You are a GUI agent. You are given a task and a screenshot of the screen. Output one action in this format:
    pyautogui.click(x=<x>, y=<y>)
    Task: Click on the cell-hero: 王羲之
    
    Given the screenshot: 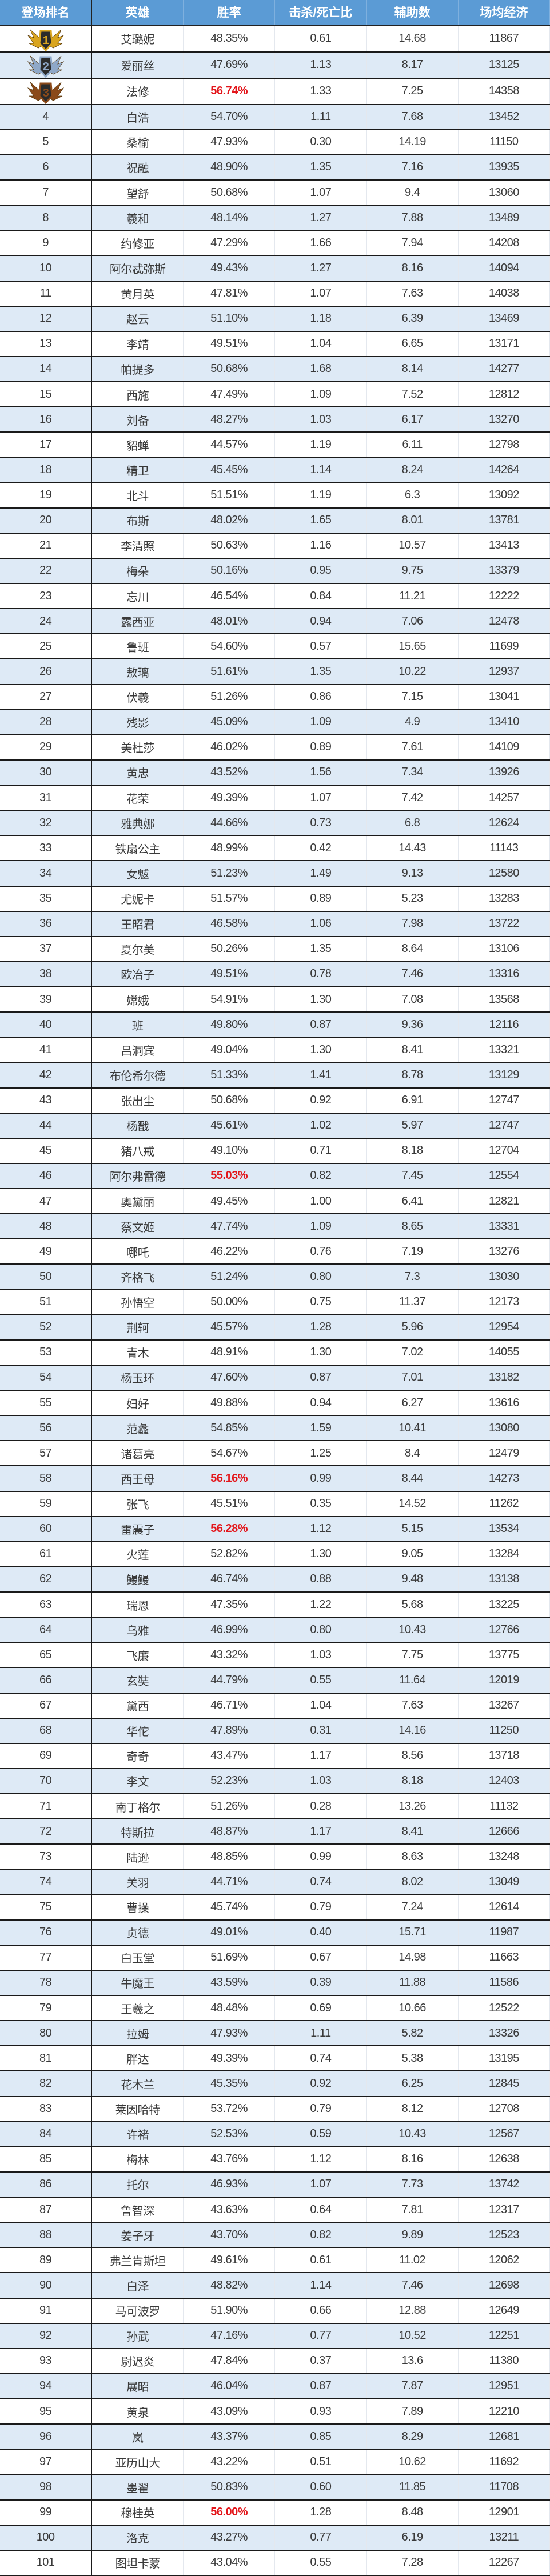 What is the action you would take?
    pyautogui.click(x=137, y=2008)
    